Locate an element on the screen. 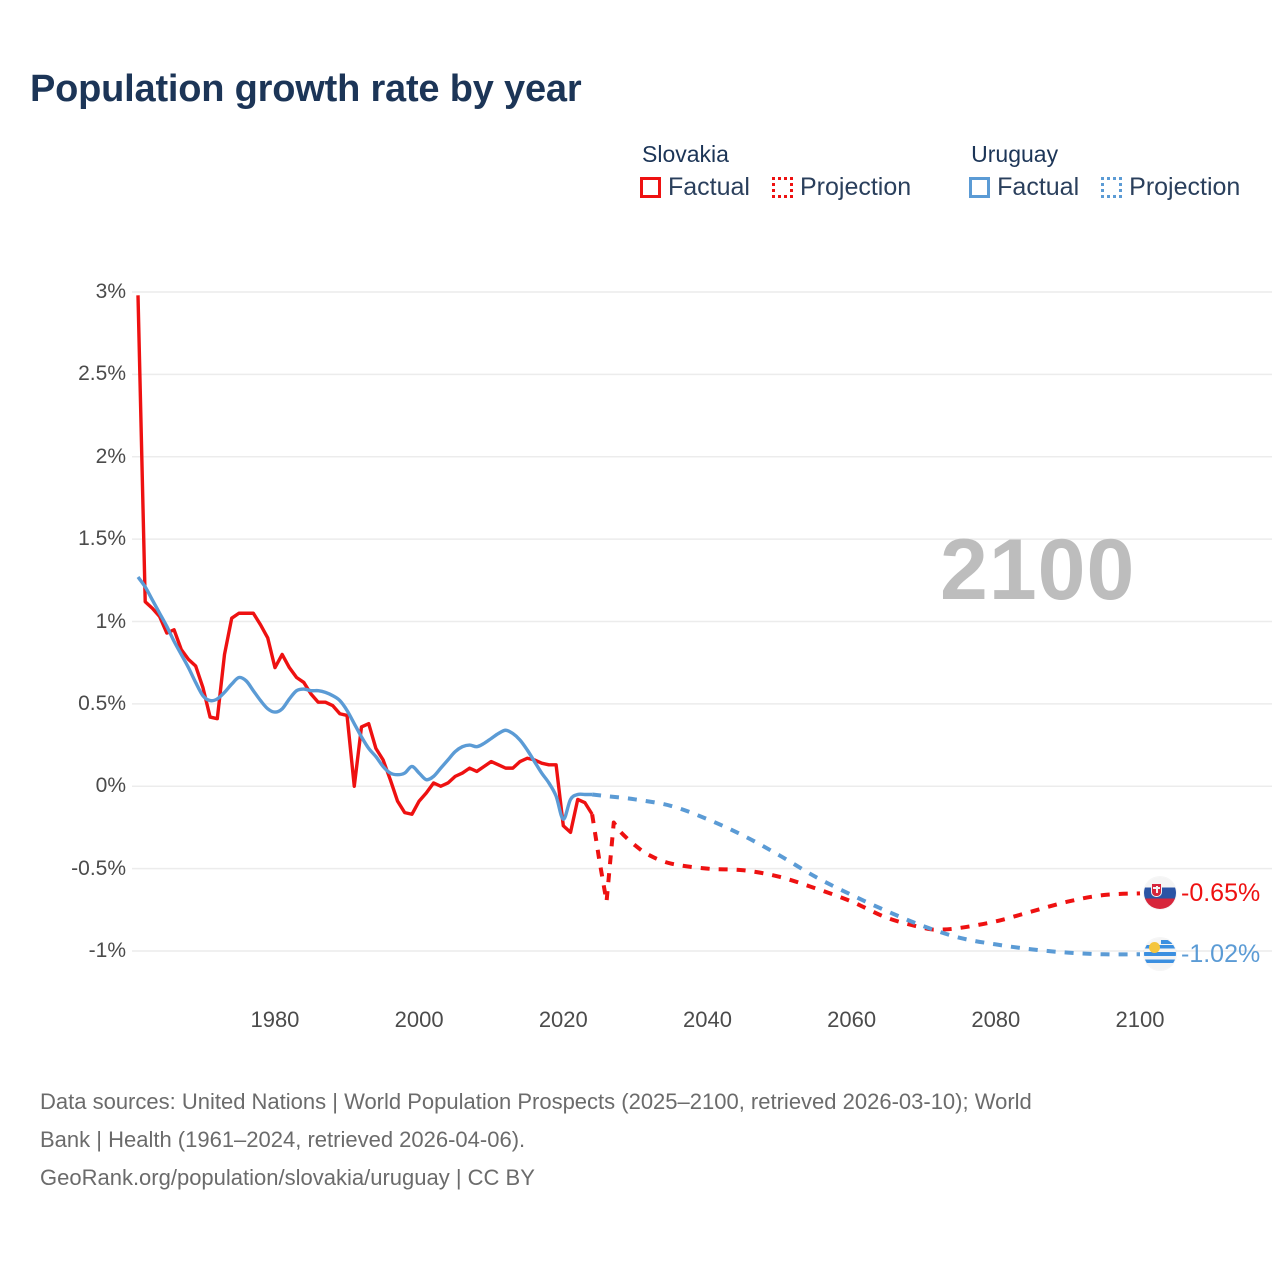 This screenshot has width=1280, height=1280. legend-item-slovakia-projection: Projection is located at coordinates (841, 187).